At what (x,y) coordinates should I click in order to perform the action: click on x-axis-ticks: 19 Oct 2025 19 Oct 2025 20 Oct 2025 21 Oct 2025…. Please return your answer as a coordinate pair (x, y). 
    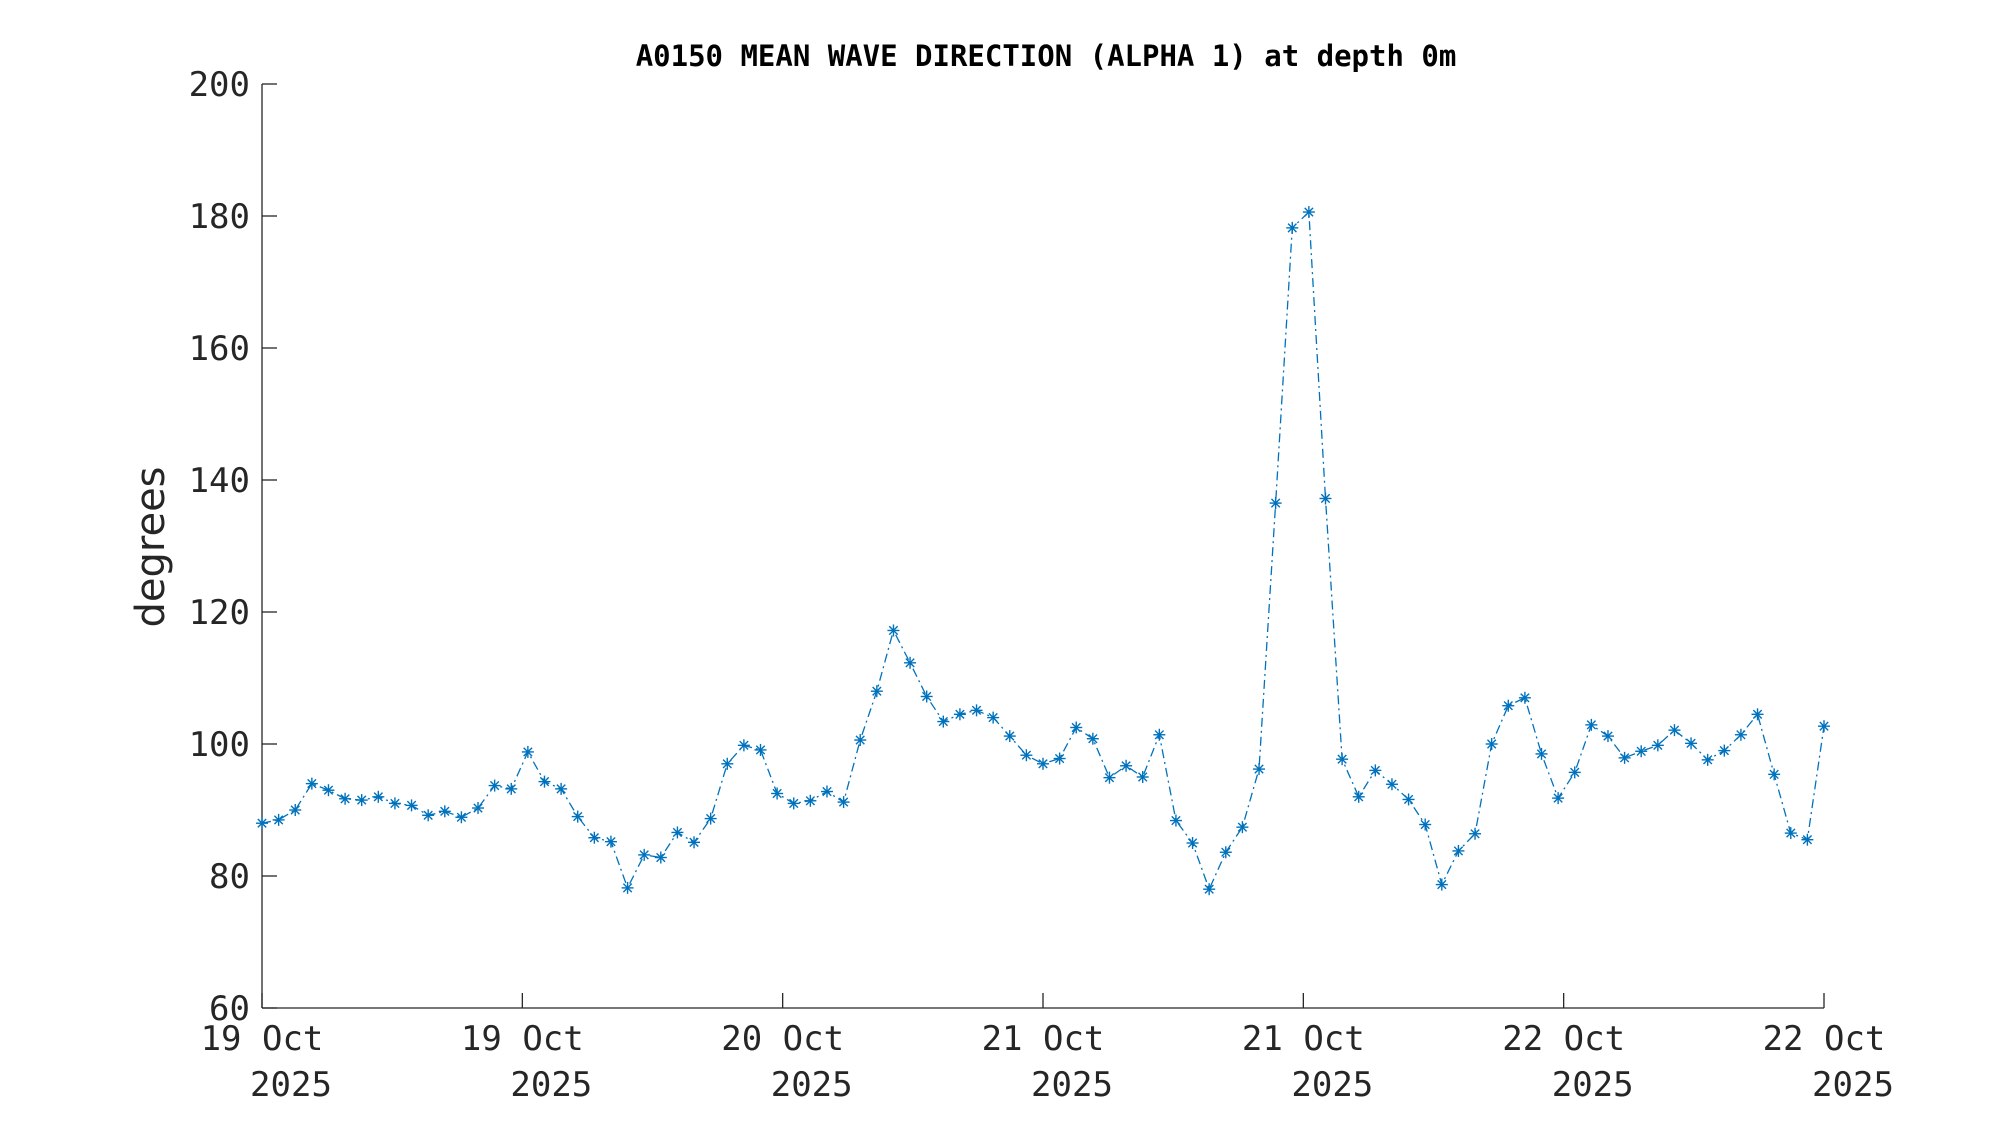
    Looking at the image, I should click on (1047, 1049).